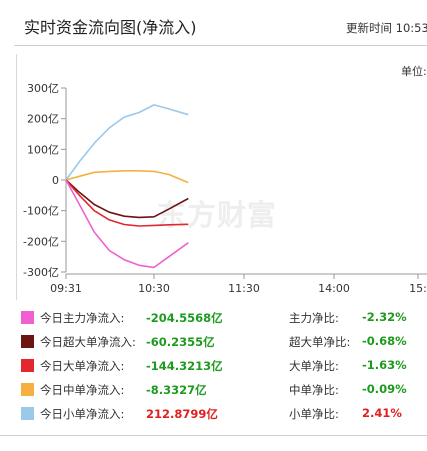  What do you see at coordinates (82, 366) in the screenshot?
I see `legend-series-name: 今日大单净流入:` at bounding box center [82, 366].